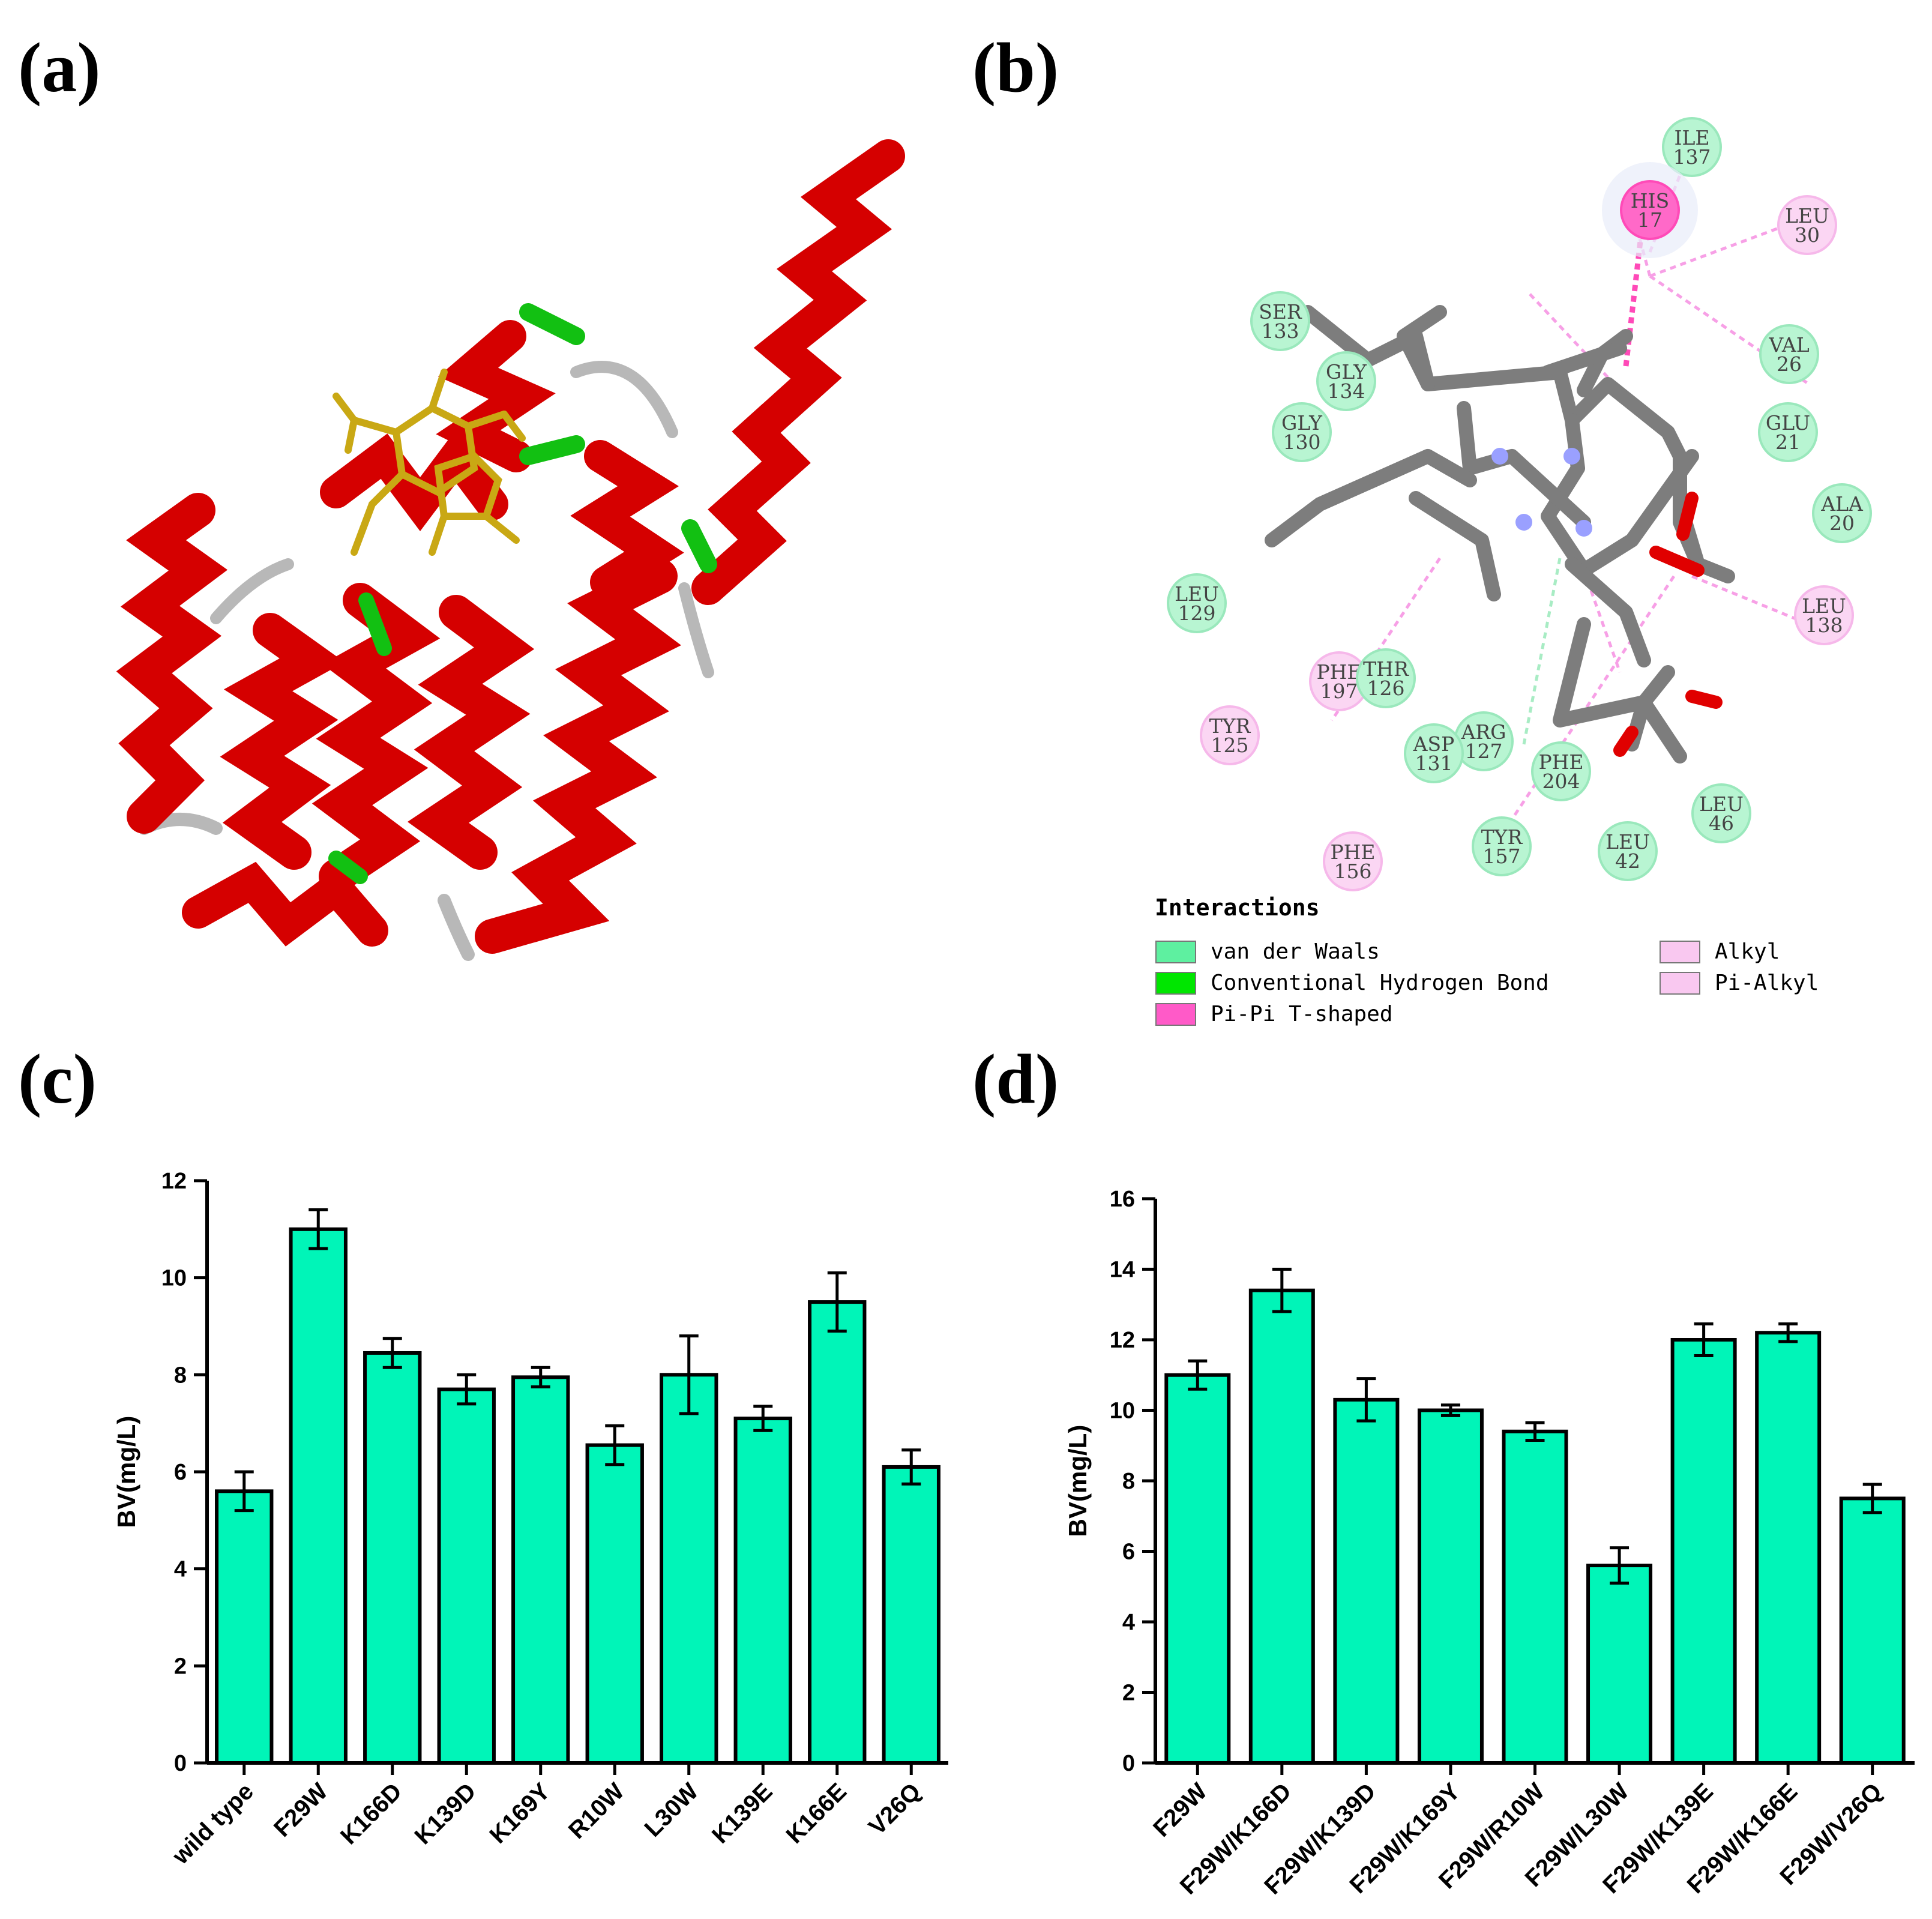 The image size is (1932, 1919). I want to click on ligand-oxygens, so click(1668, 624).